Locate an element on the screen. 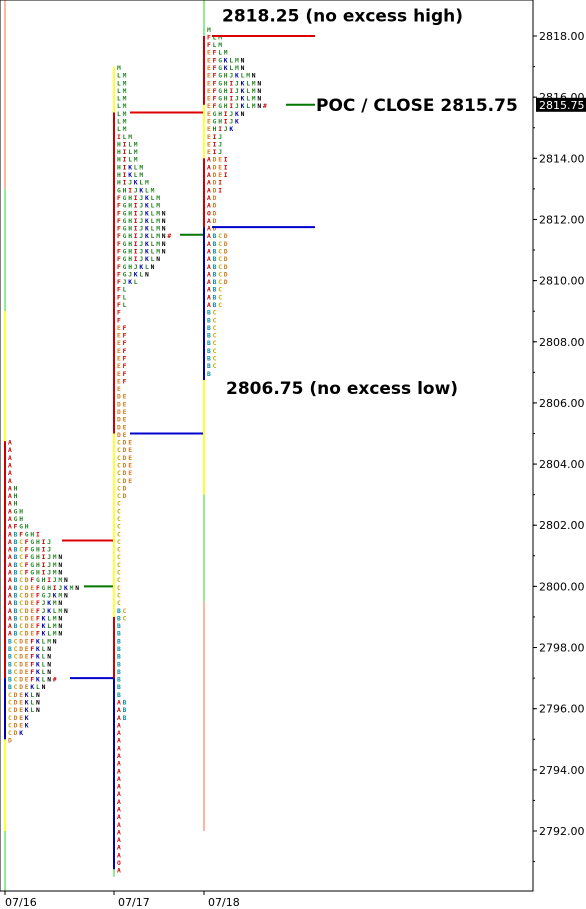 The image size is (586, 909). tpo-row: M is located at coordinates (119, 68).